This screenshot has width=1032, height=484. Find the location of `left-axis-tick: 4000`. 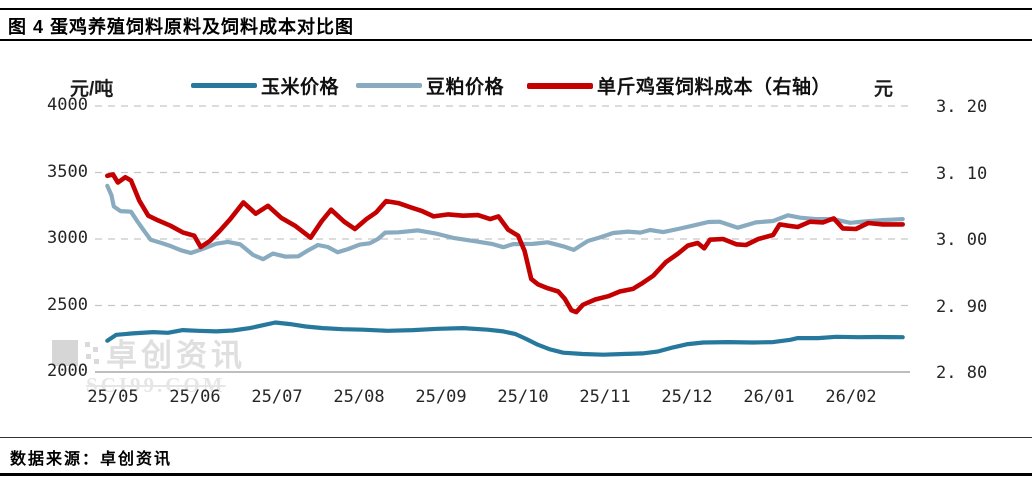

left-axis-tick: 4000 is located at coordinates (67, 105).